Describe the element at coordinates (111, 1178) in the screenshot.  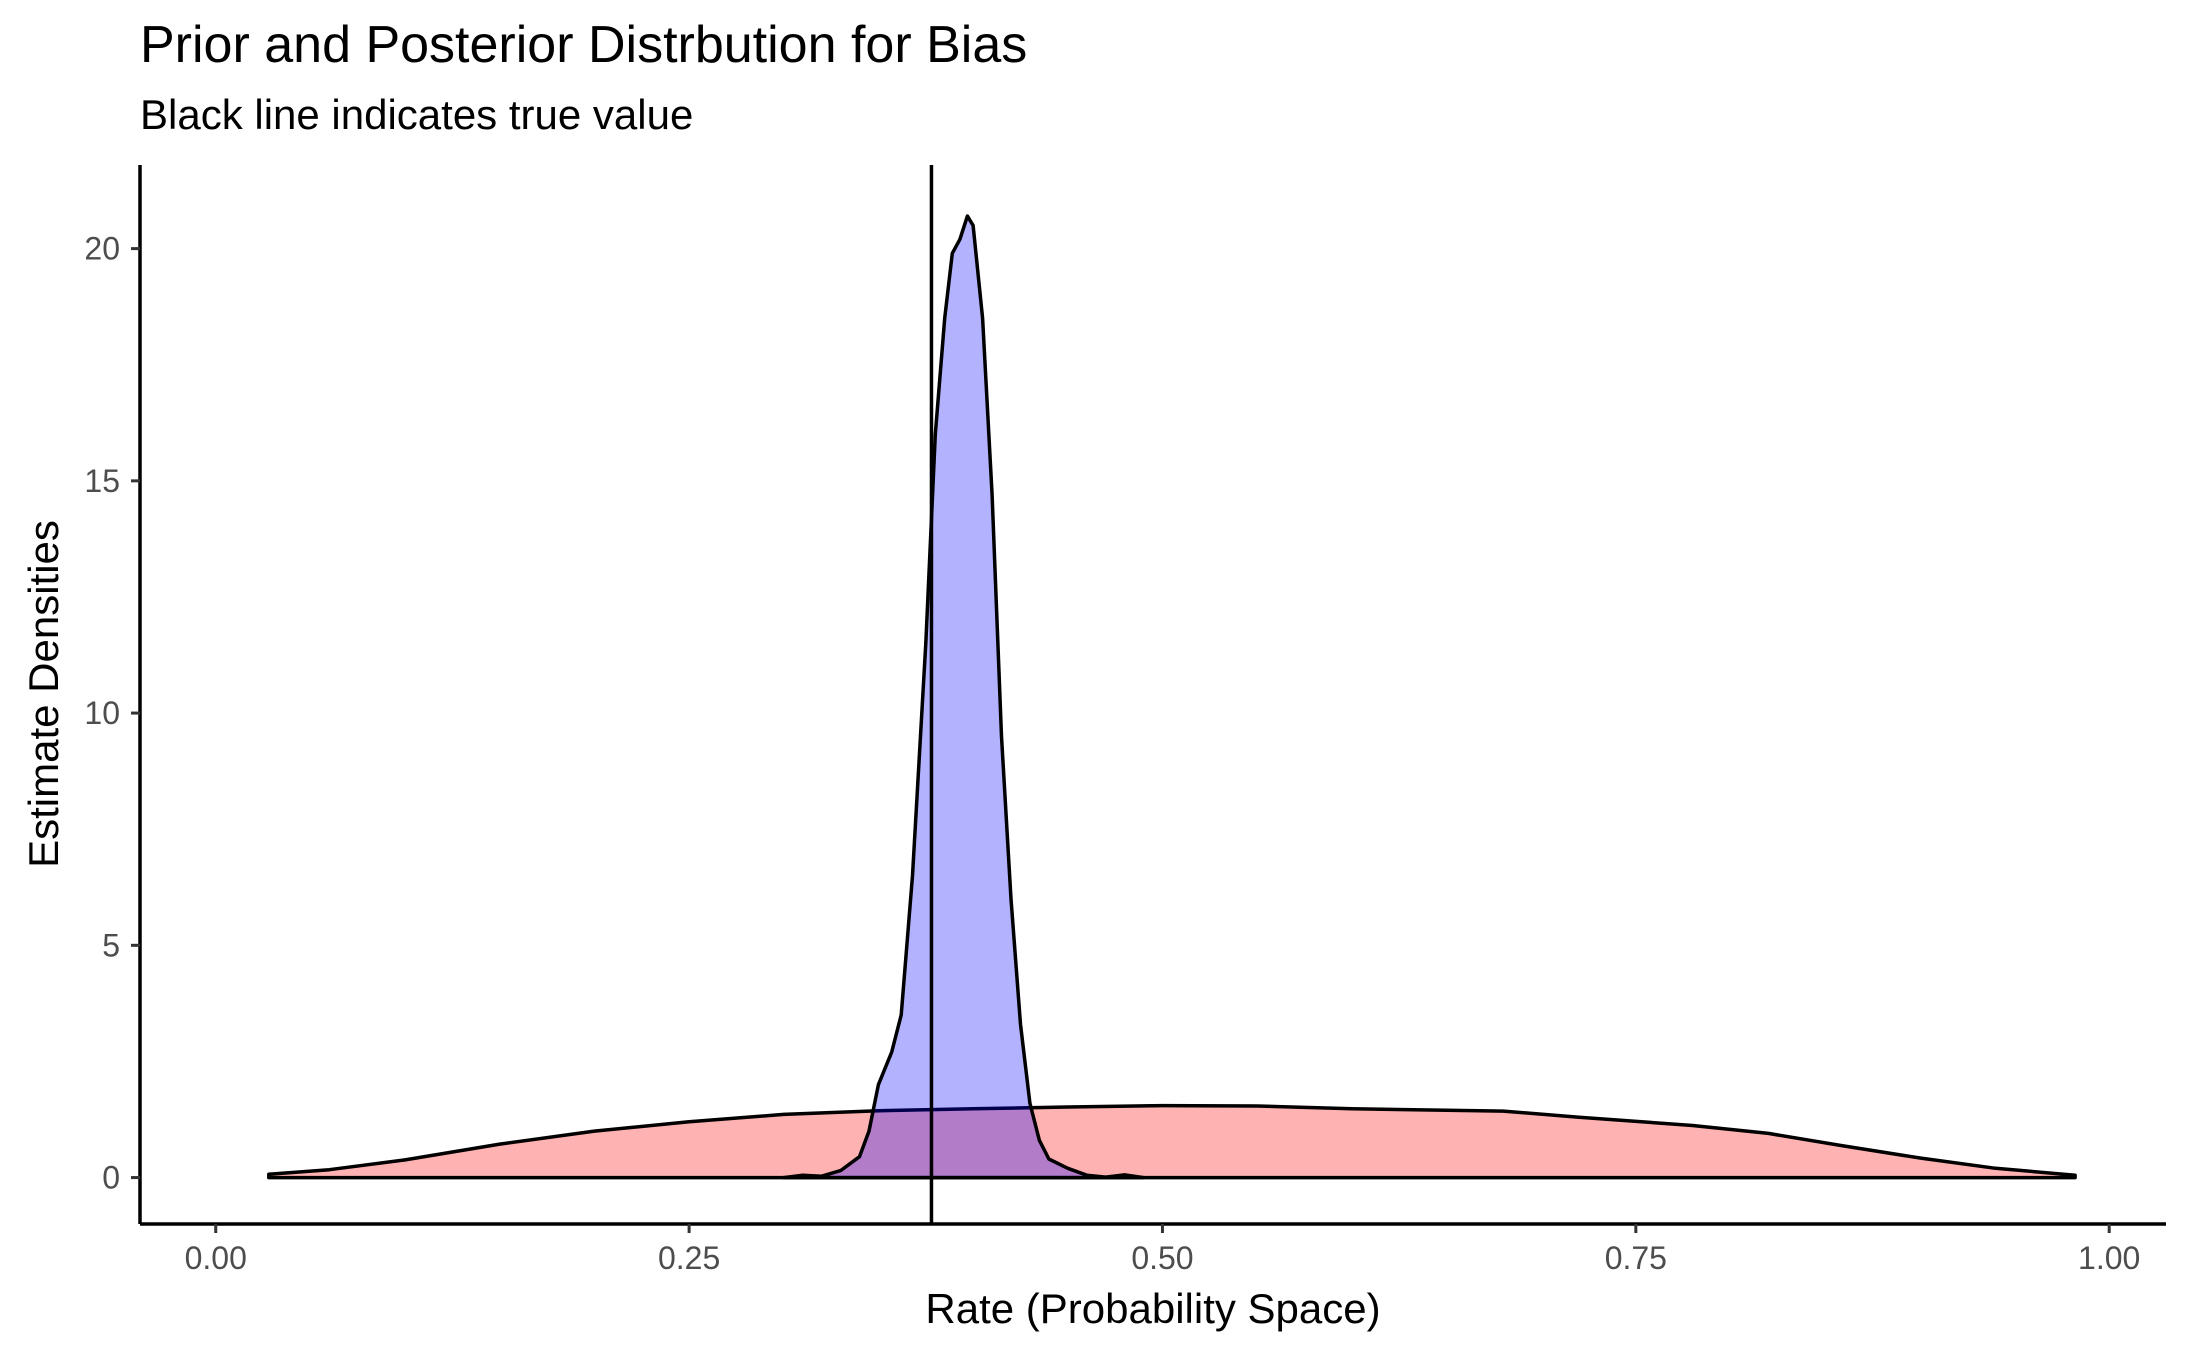
I see `y-tick-label: 0` at that location.